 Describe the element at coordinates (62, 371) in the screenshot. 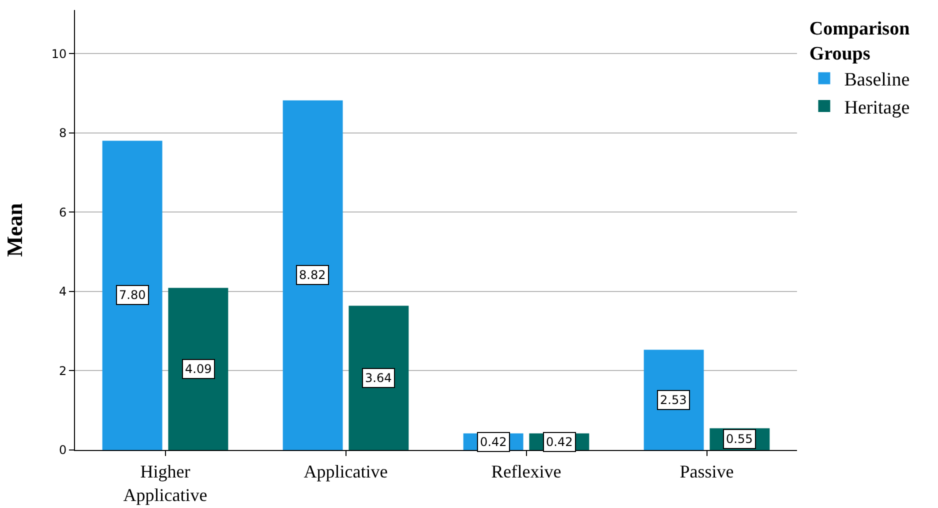

I see `y-tick-label: 2` at that location.